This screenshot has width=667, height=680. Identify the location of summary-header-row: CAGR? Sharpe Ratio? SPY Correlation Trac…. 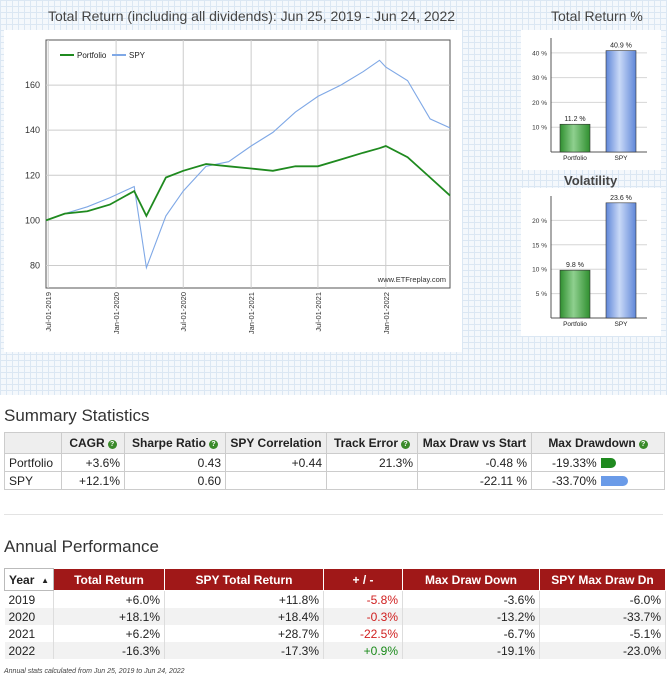
(334, 443).